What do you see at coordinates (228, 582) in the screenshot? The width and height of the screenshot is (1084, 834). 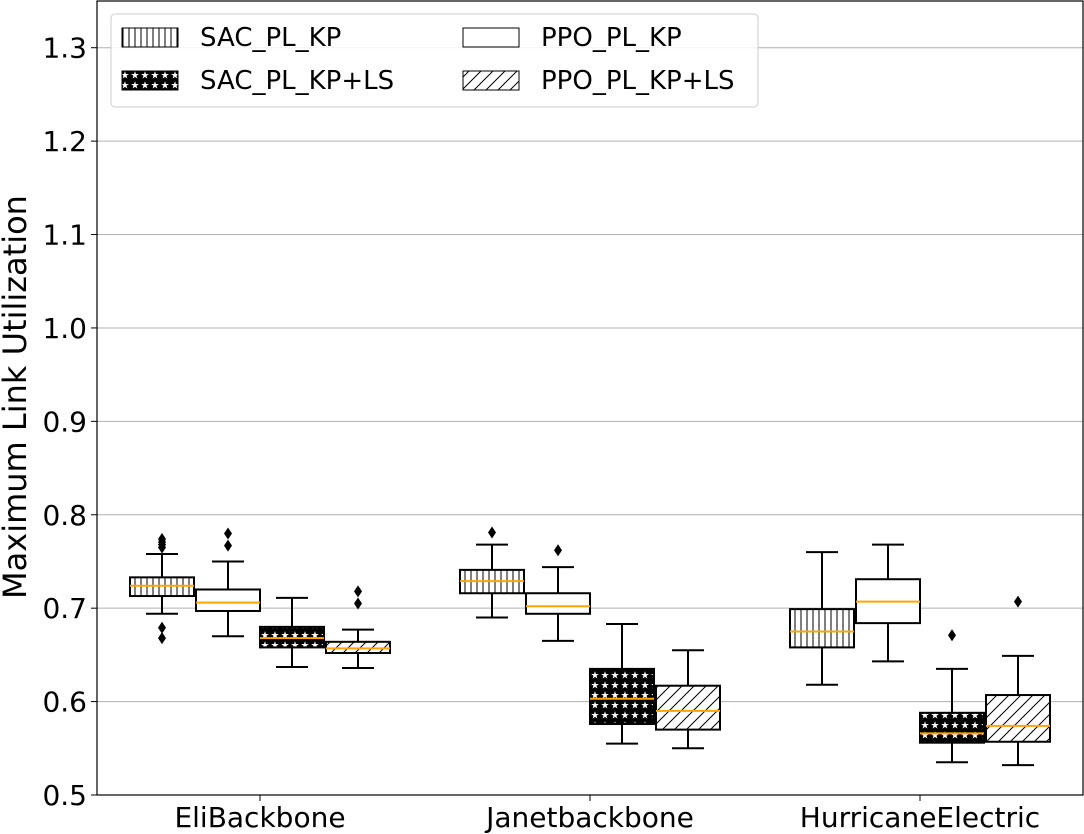 I see `box-ppo-pl-kp-elibackbone` at bounding box center [228, 582].